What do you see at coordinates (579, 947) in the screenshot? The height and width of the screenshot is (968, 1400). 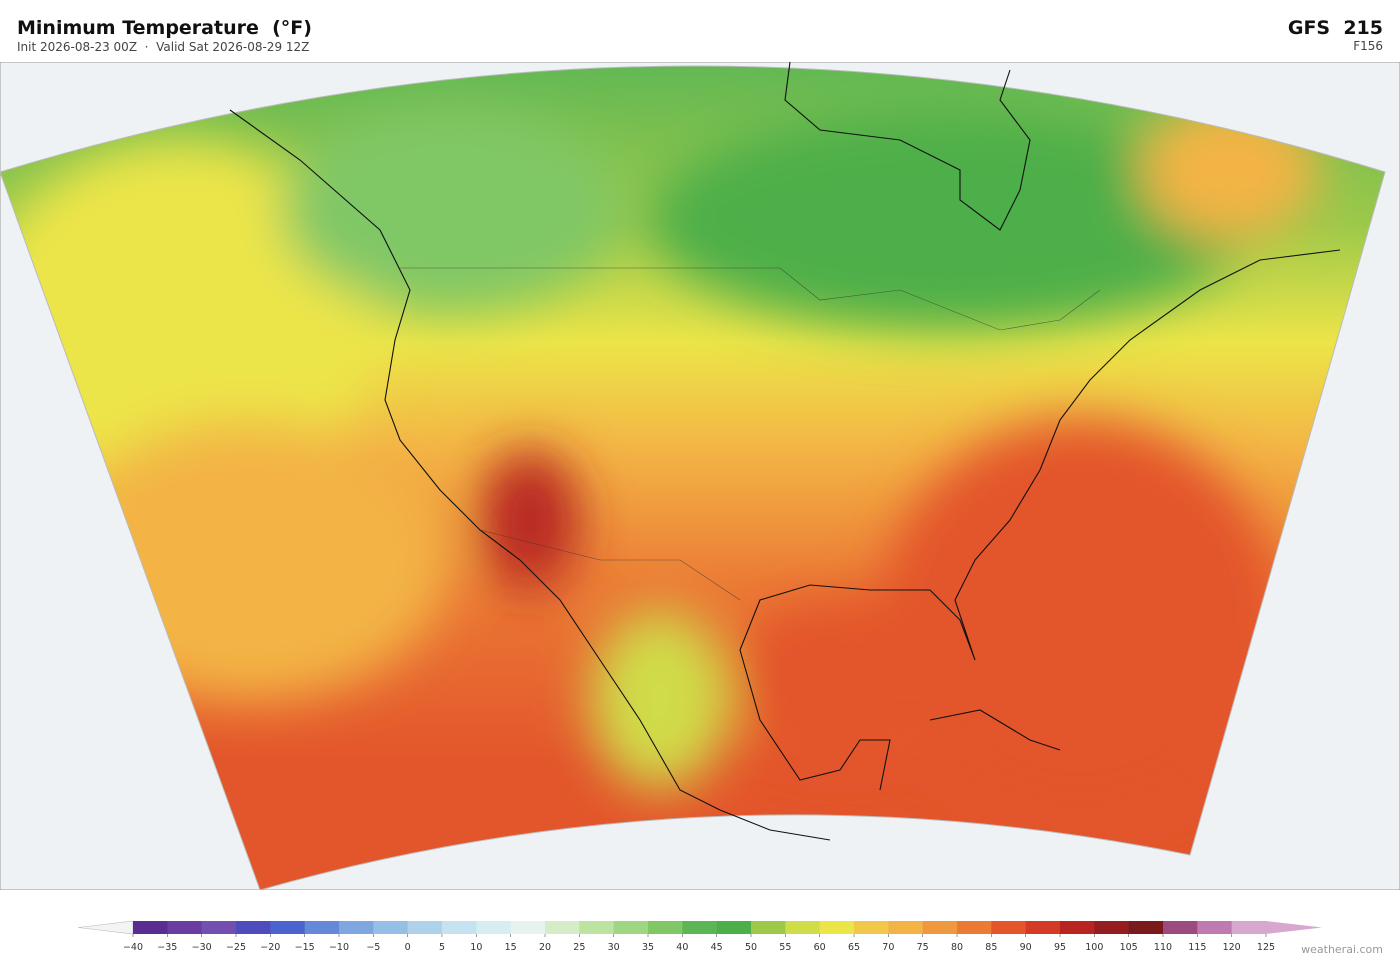 I see `colorbar-label: 25` at bounding box center [579, 947].